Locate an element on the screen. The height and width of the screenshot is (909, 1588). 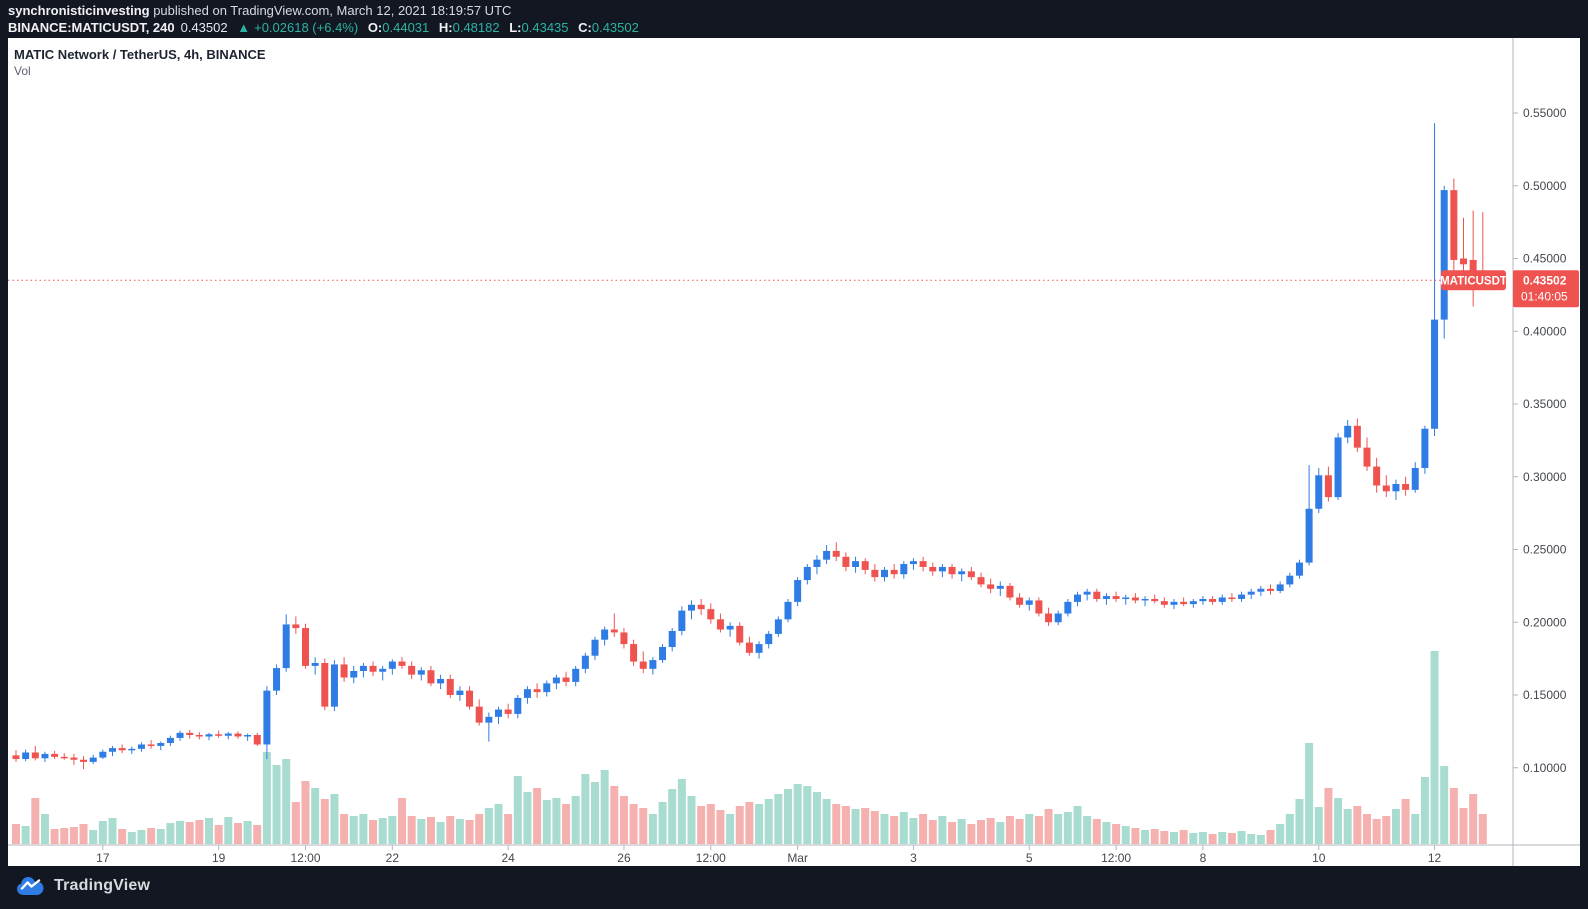
tradingview-brand-link: TradingView is located at coordinates (83, 886).